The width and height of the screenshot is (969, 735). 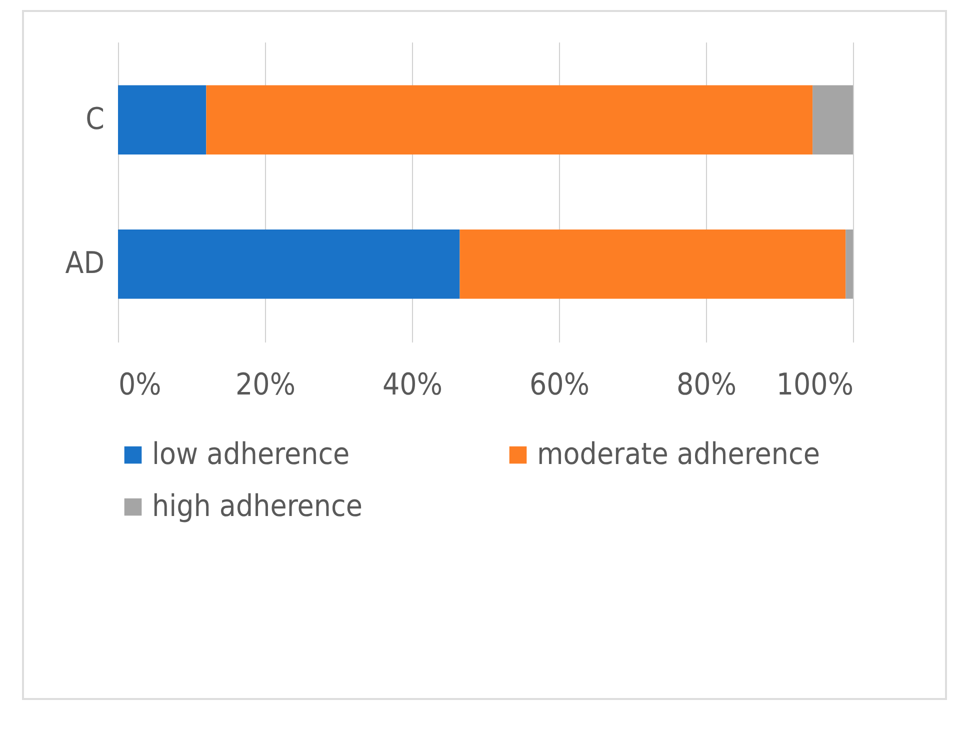 I want to click on legend-label: low adherence, so click(x=251, y=454).